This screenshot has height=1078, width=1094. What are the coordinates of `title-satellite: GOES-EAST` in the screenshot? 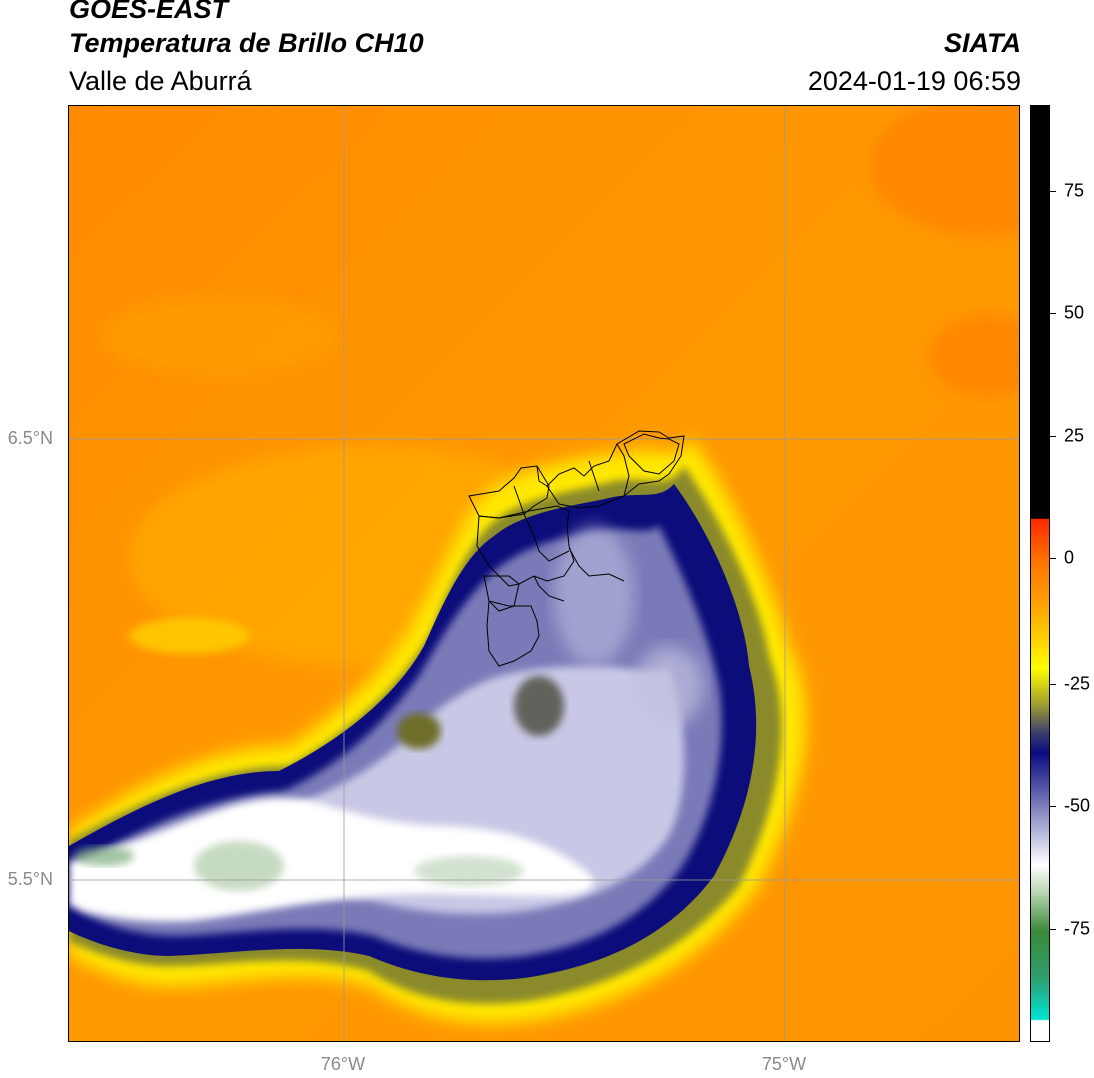 It's located at (149, 12).